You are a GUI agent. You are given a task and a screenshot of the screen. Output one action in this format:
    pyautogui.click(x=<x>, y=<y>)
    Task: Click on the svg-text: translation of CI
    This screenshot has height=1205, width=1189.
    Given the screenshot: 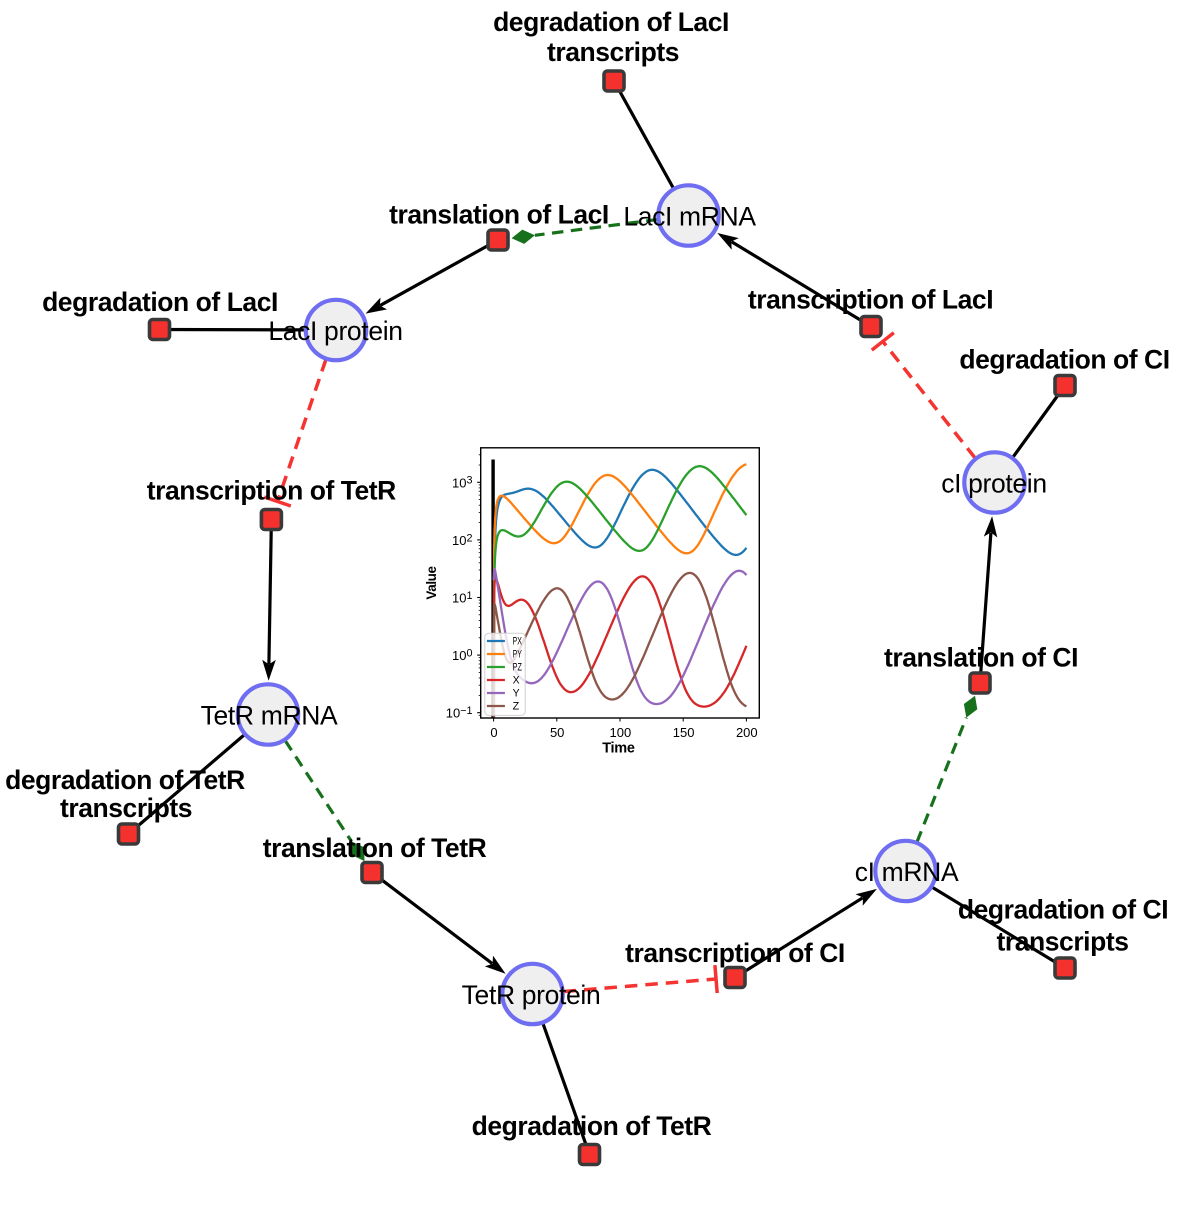 What is the action you would take?
    pyautogui.click(x=981, y=658)
    